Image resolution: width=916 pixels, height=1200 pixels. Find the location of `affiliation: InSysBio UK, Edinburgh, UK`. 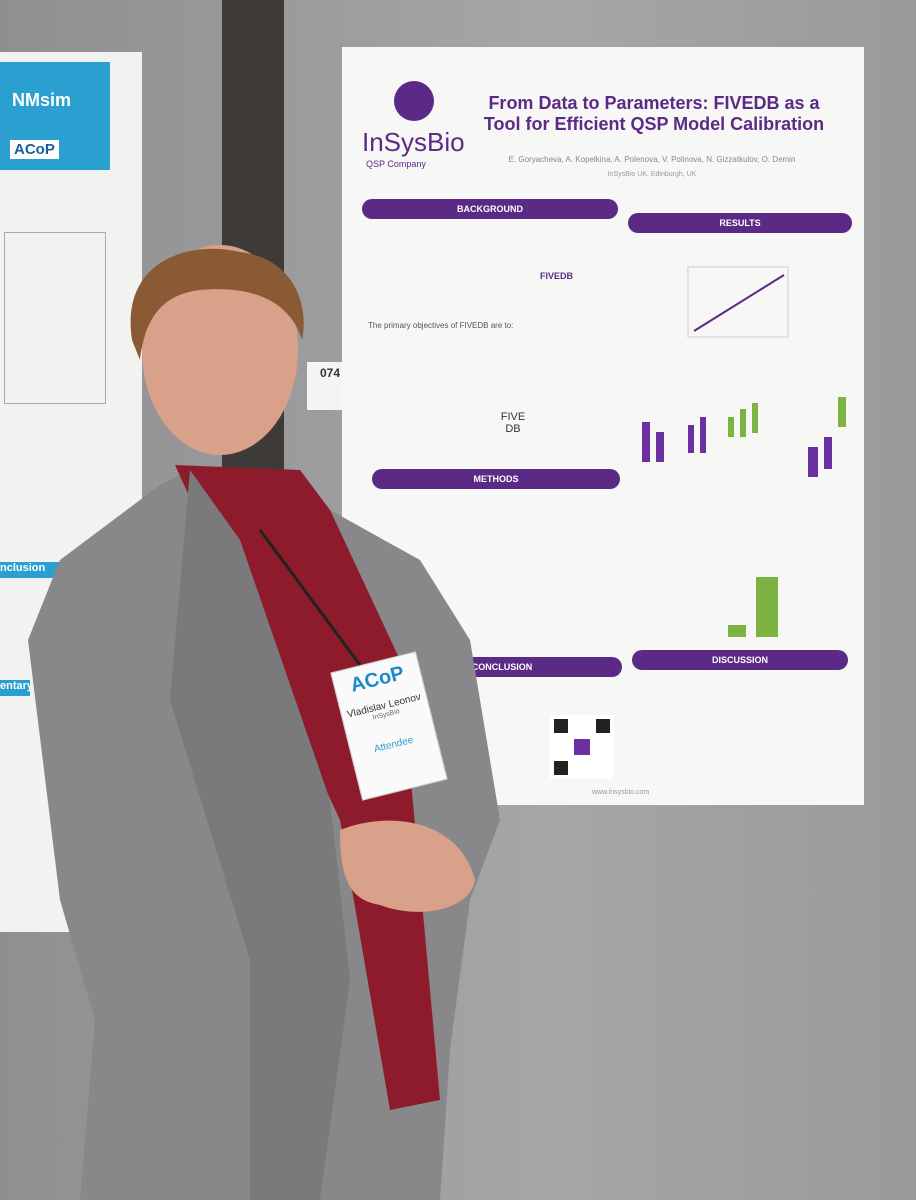

affiliation: InSysBio UK, Edinburgh, UK is located at coordinates (652, 174).